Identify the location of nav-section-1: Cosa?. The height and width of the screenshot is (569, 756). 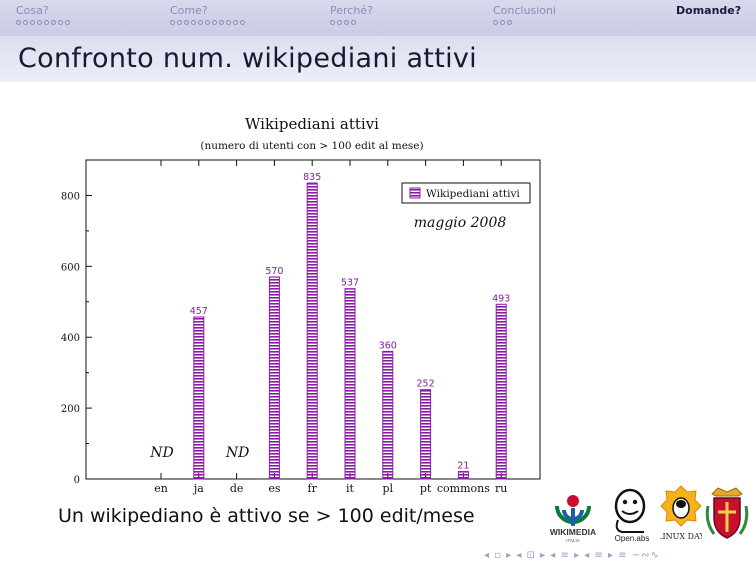
(43, 14).